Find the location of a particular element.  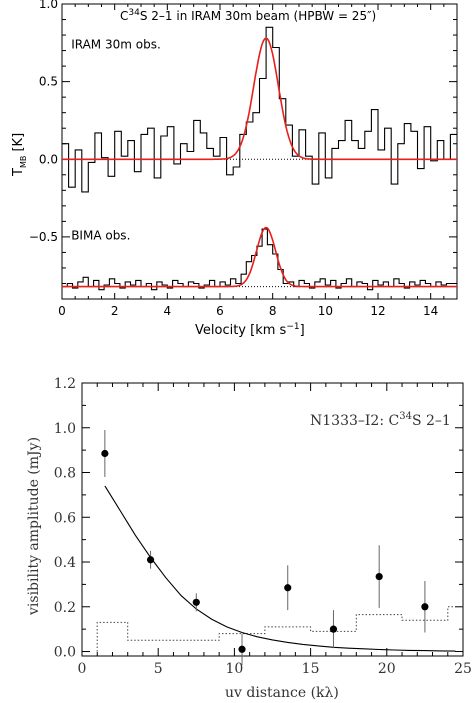

spectrum-y-axis-label: TMB [K] is located at coordinates (19, 155).